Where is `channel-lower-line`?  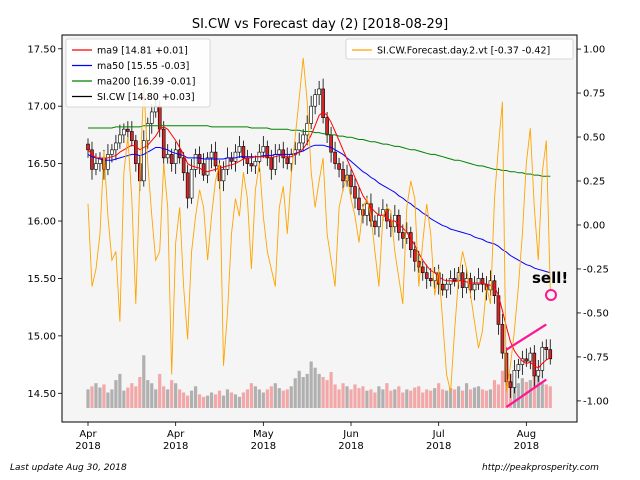
channel-lower-line is located at coordinates (526, 393).